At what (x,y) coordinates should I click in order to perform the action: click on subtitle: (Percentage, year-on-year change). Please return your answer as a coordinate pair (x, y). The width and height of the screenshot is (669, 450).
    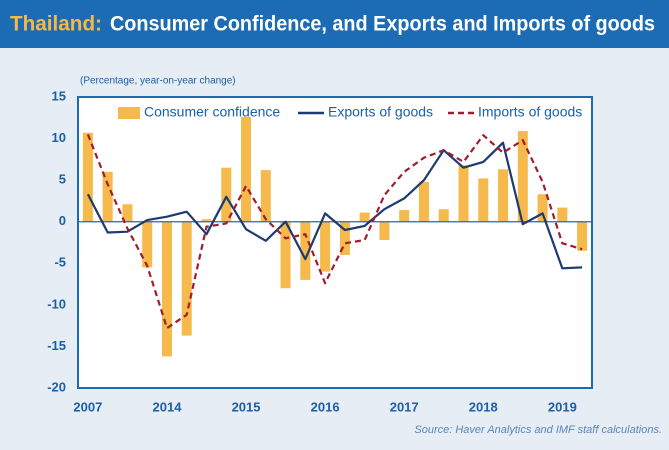
    Looking at the image, I should click on (158, 81).